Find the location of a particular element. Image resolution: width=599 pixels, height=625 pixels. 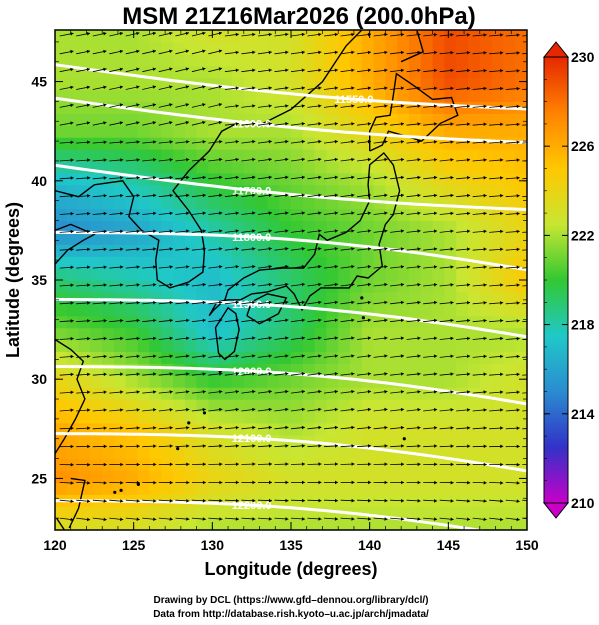

island is located at coordinates (404, 439).